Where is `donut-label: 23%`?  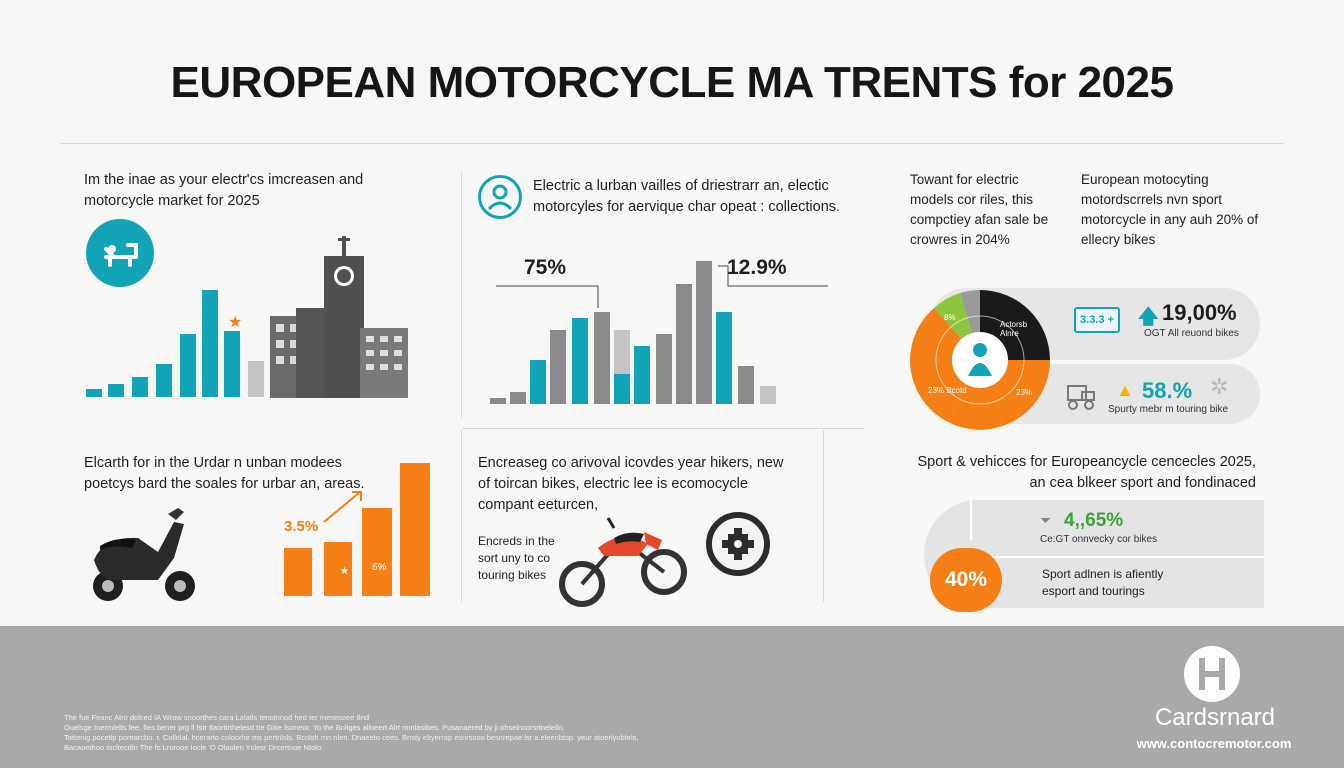
donut-label: 23% is located at coordinates (1024, 392).